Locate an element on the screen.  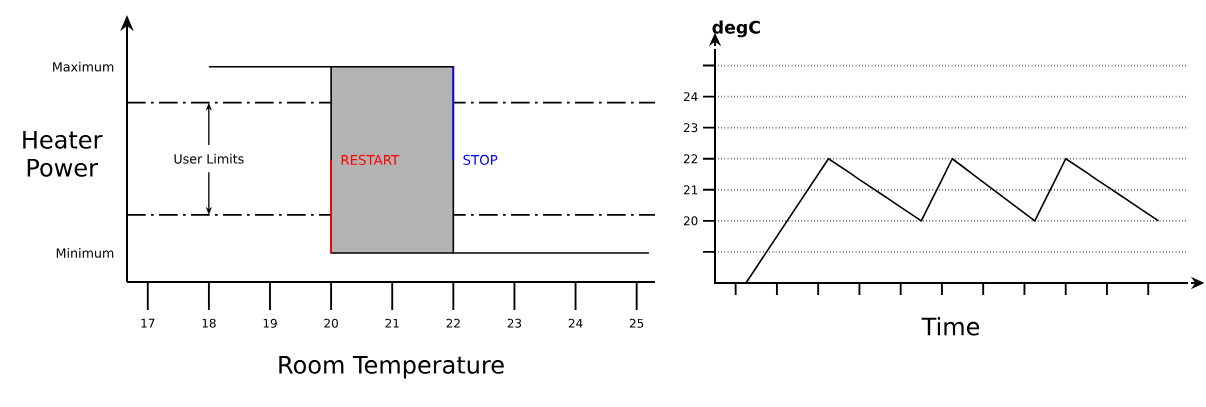
x-tick-label: 20 is located at coordinates (331, 323).